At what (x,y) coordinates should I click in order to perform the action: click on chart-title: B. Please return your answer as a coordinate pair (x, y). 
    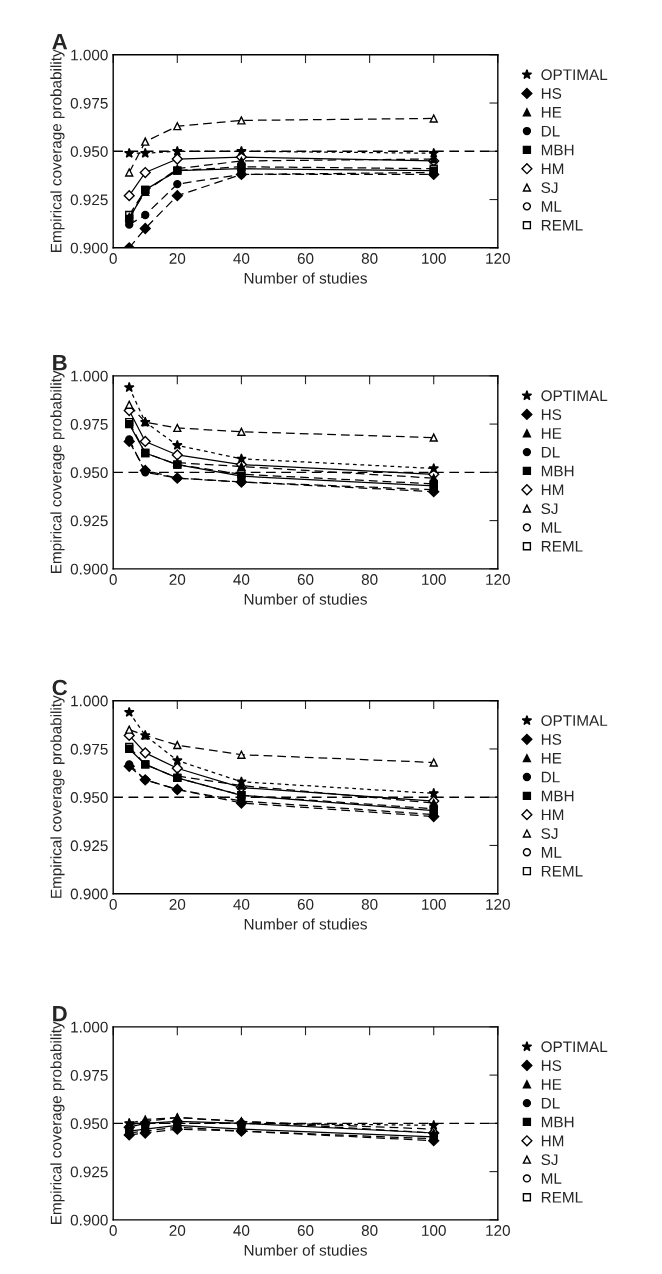
    Looking at the image, I should click on (60, 362).